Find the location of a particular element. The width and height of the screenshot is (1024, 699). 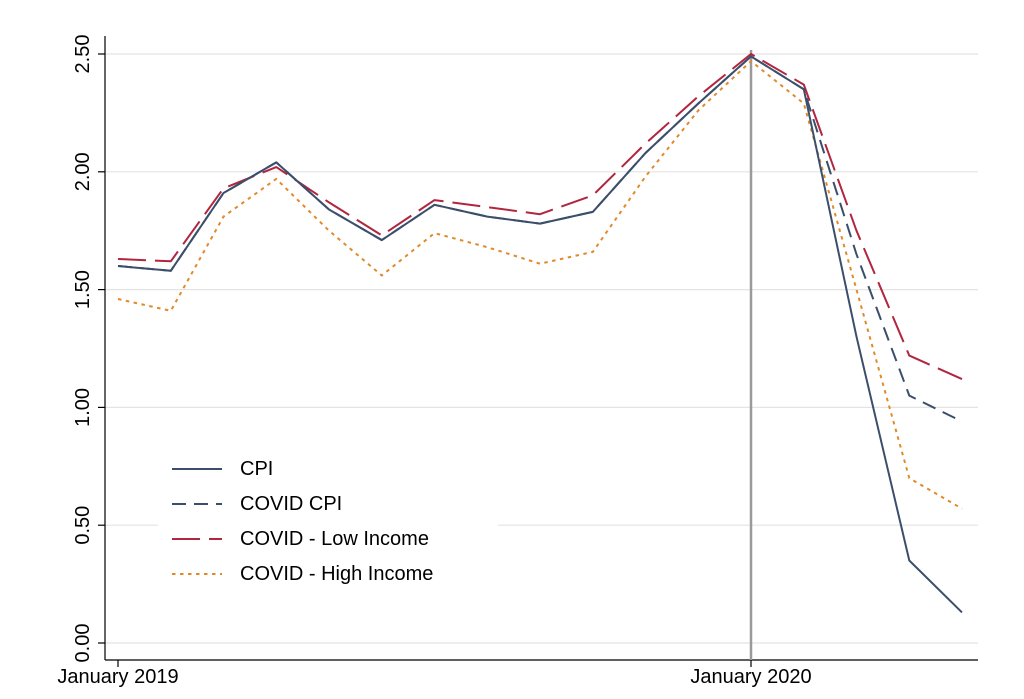

legend-box is located at coordinates (328, 527).